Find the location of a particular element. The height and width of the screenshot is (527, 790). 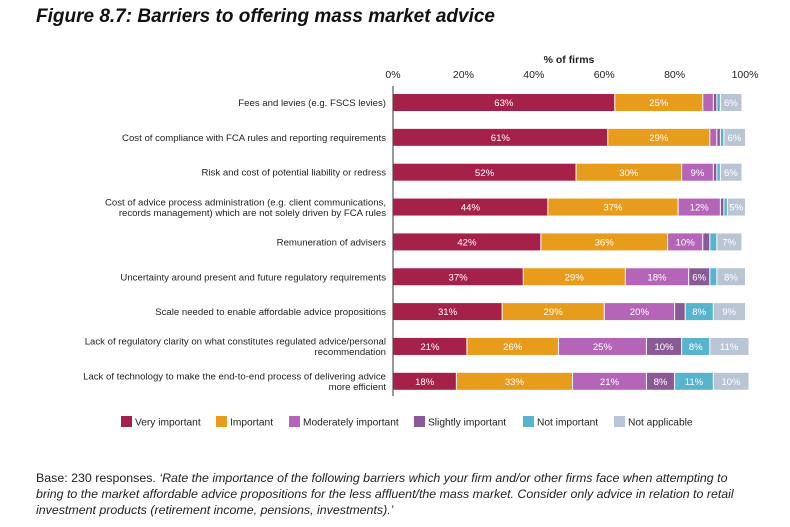

data-label: 52% is located at coordinates (485, 173).